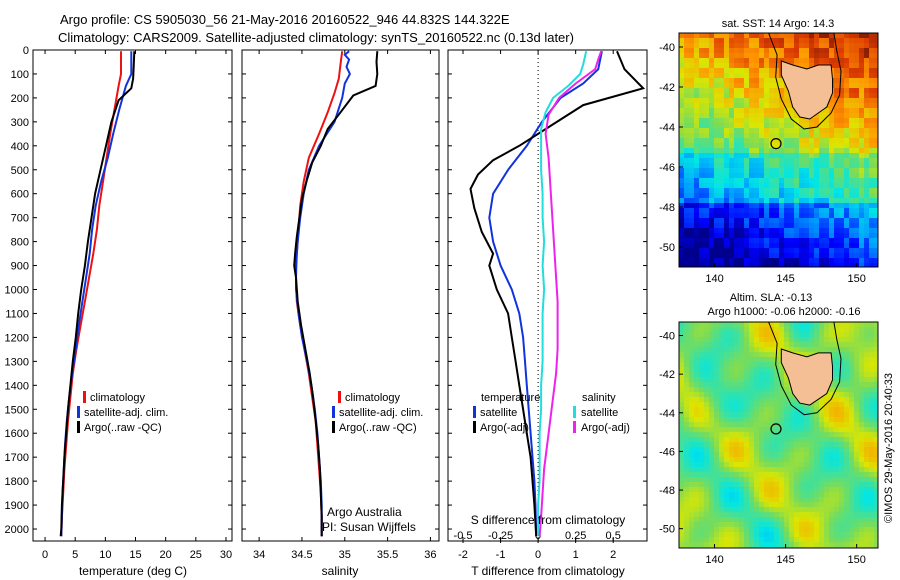  Describe the element at coordinates (474, 412) in the screenshot. I see `legend-swatch-t-satellite` at that location.